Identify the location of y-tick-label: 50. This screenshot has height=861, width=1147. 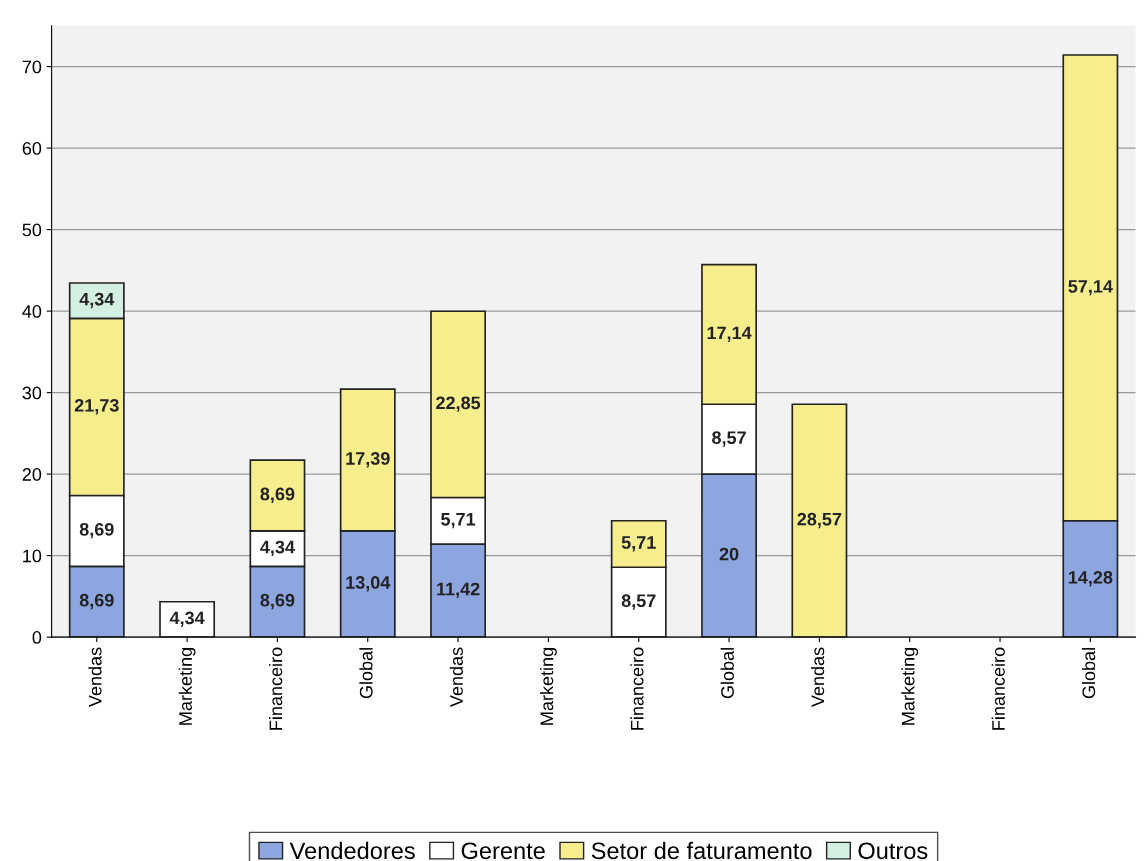
(32, 230).